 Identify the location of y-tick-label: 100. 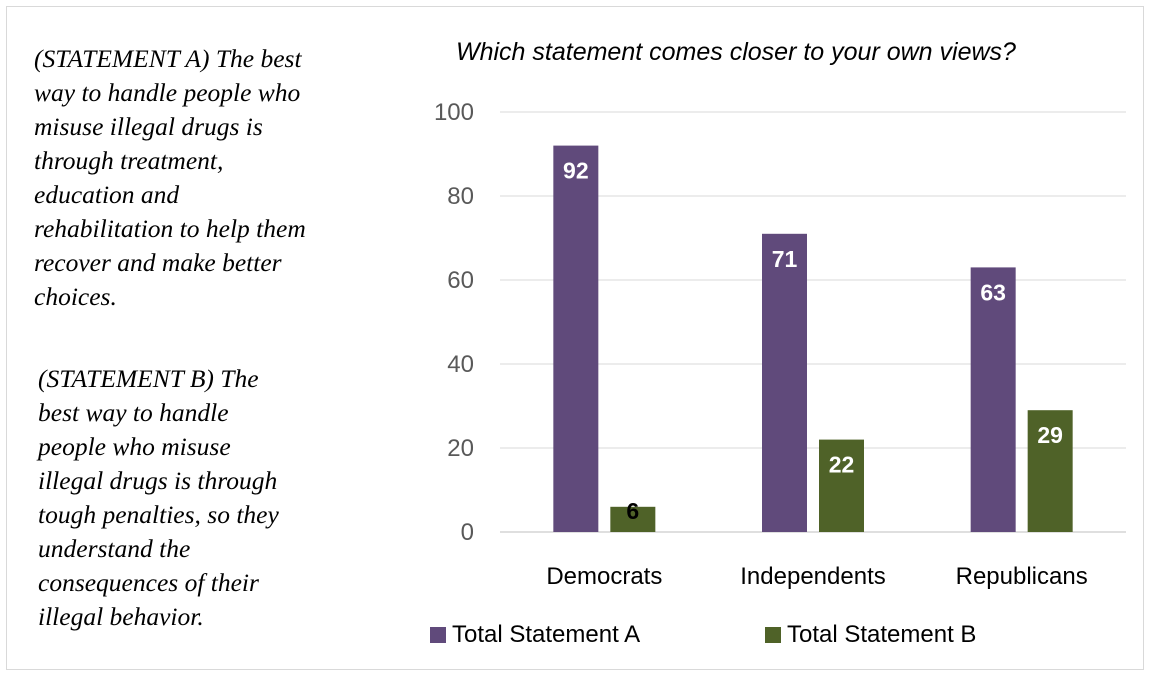
(454, 112).